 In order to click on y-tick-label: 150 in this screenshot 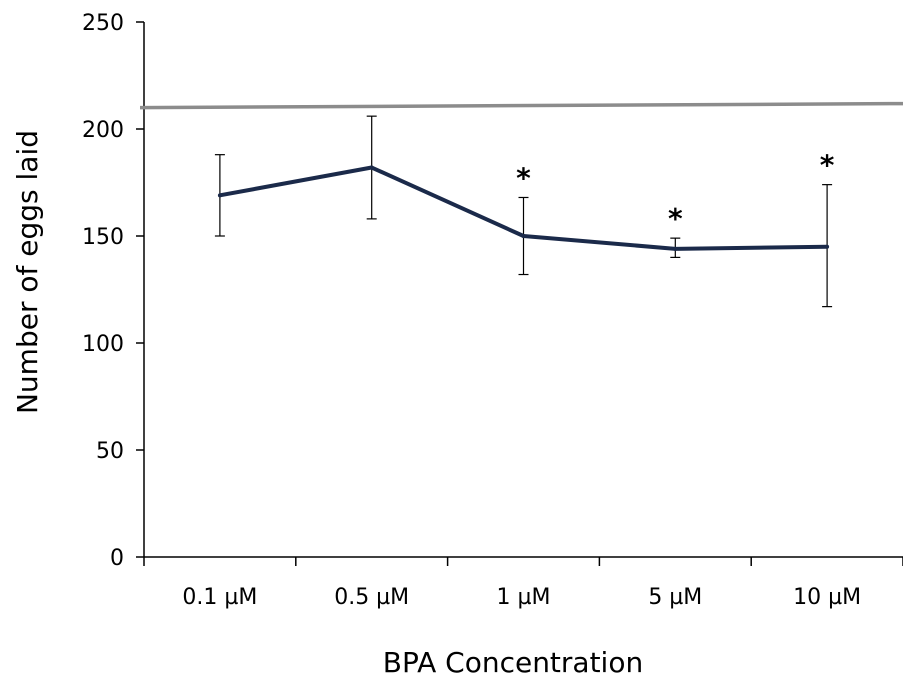, I will do `click(103, 237)`.